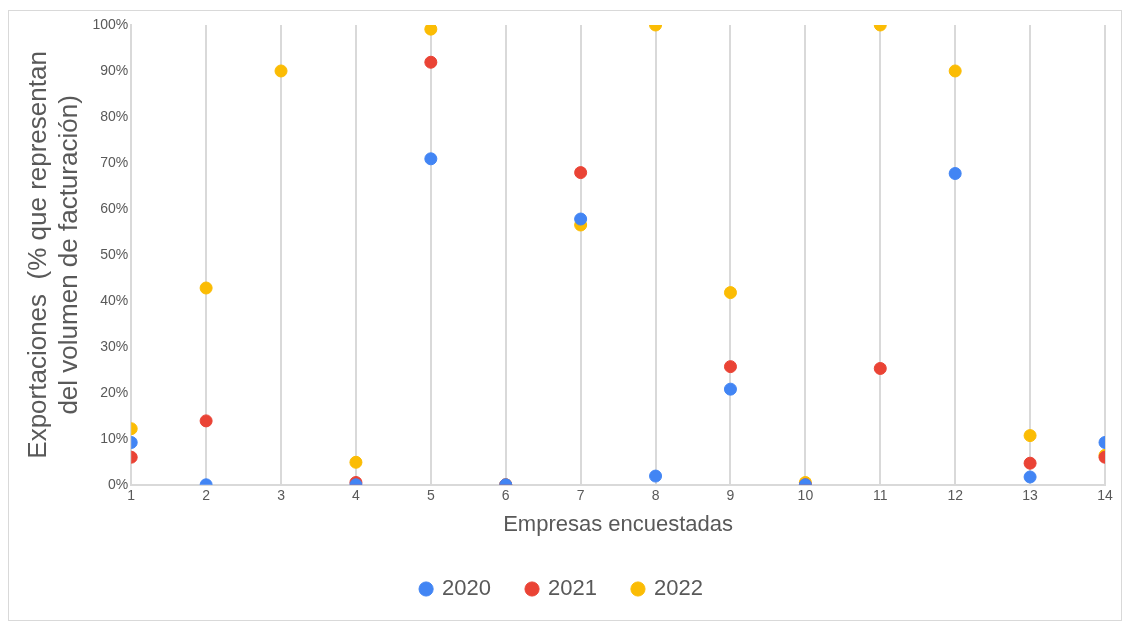 Image resolution: width=1124 pixels, height=623 pixels. What do you see at coordinates (281, 495) in the screenshot?
I see `x-tick-label: 3` at bounding box center [281, 495].